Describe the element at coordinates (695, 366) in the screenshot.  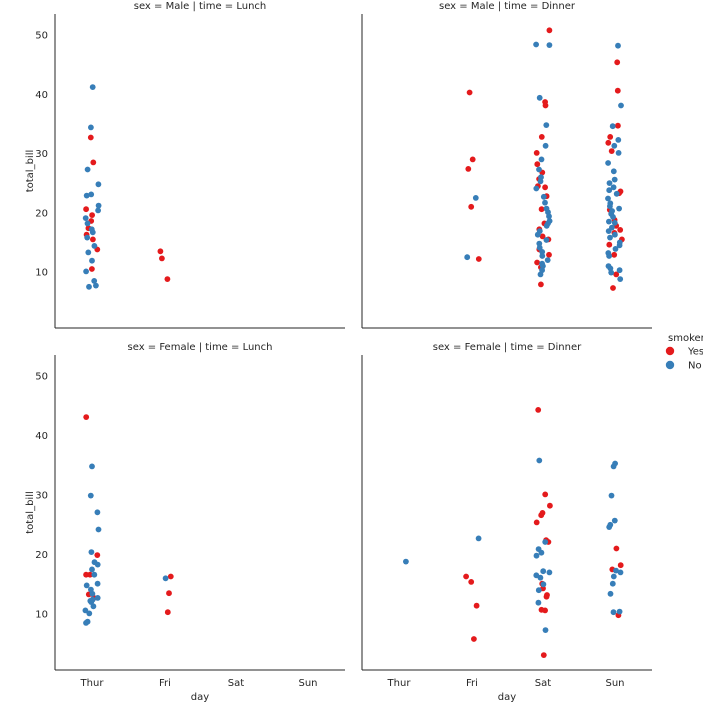
I see `legend-label: No` at that location.